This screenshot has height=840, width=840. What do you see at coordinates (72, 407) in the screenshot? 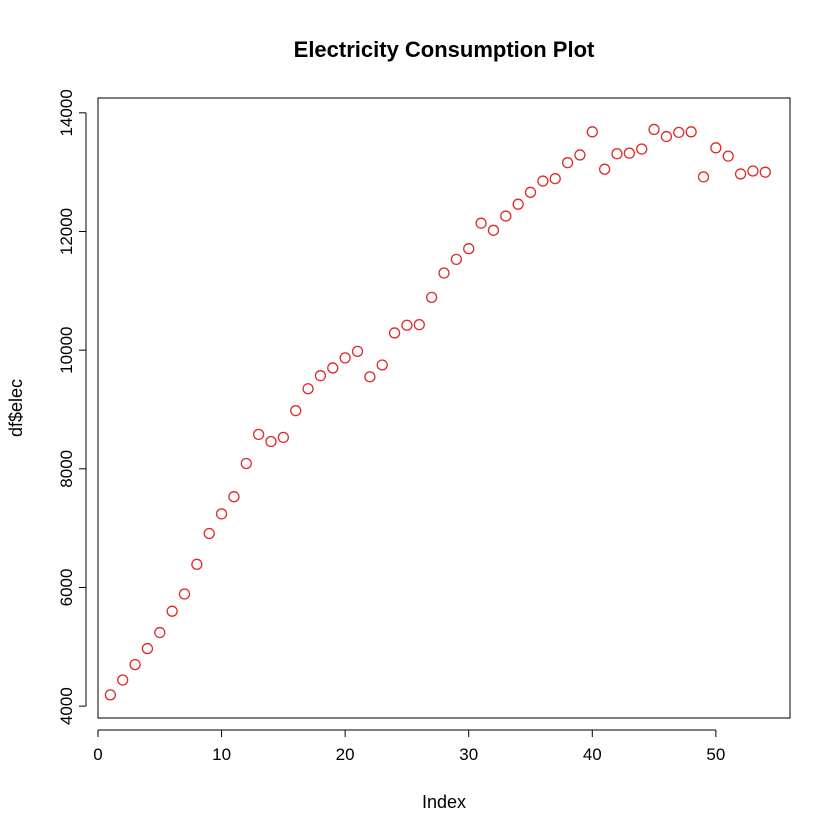
I see `y-axis: 4000 6000 8000 10000 12000 14000` at bounding box center [72, 407].